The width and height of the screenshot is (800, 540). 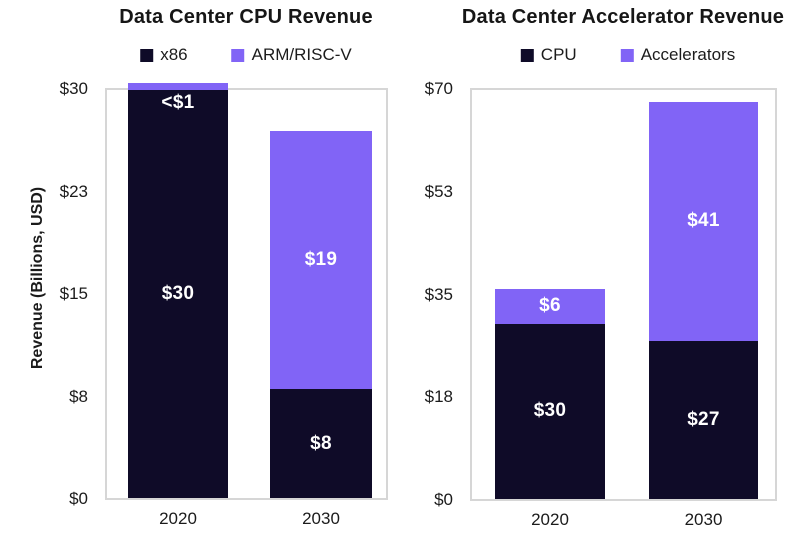 I want to click on bar-segment-cpu: $30, so click(x=550, y=411).